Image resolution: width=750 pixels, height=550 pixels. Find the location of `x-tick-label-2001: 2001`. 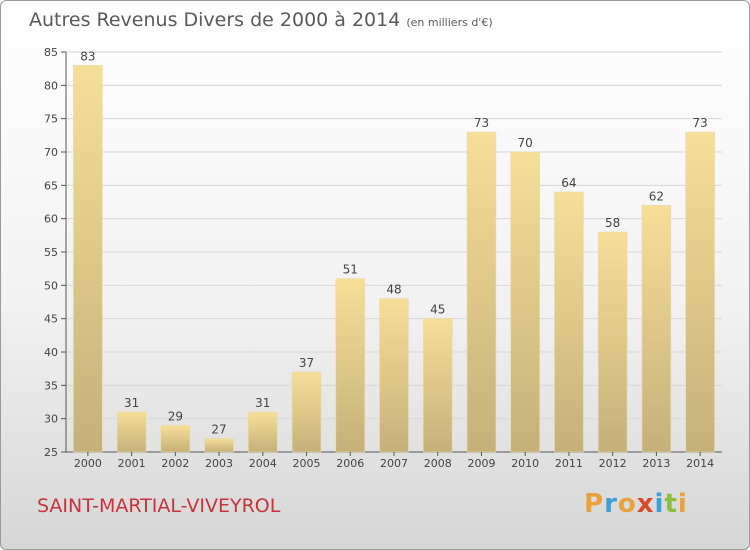

x-tick-label-2001: 2001 is located at coordinates (132, 463).